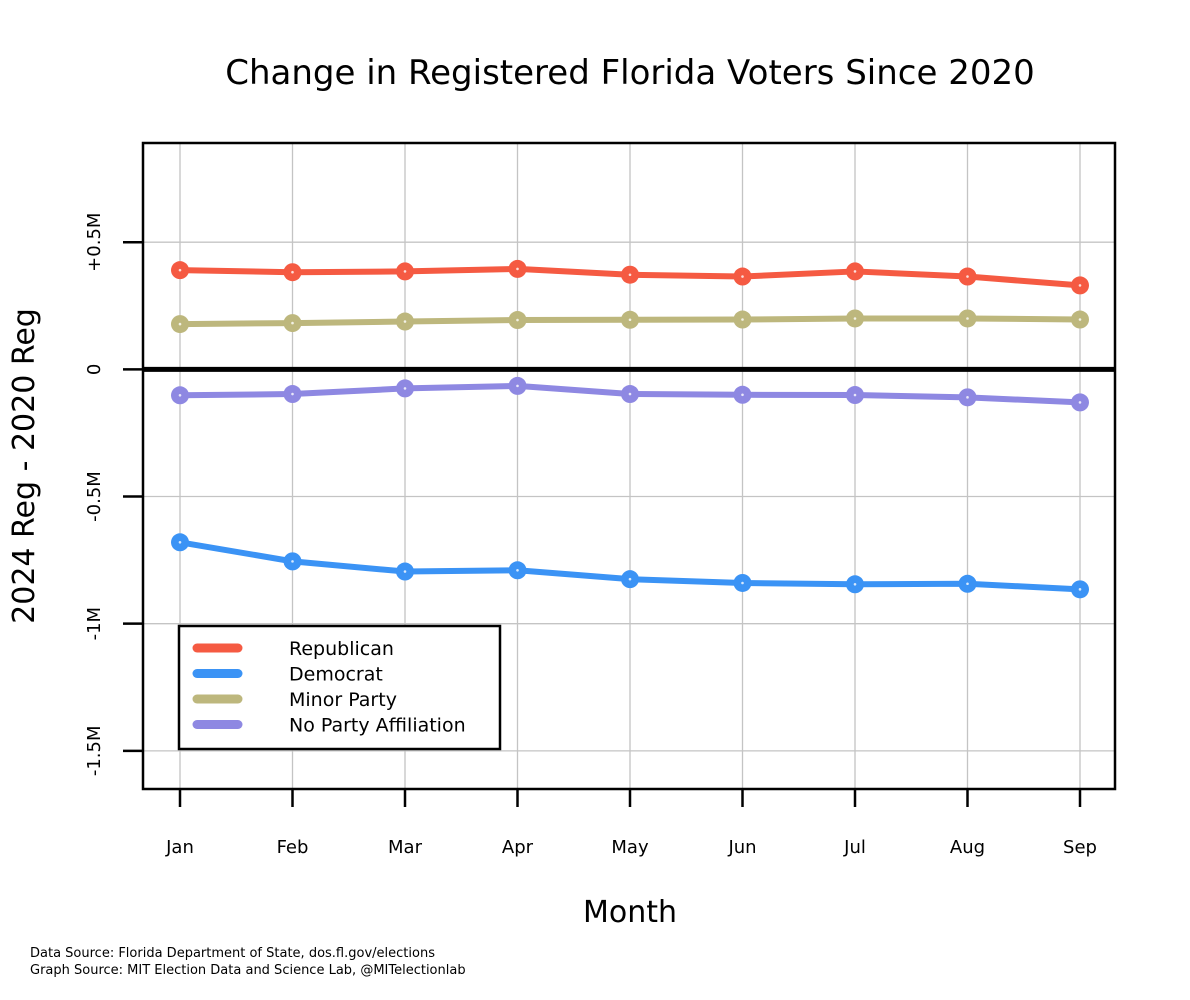 Image resolution: width=1190 pixels, height=1000 pixels. I want to click on point-center-republican-feb, so click(292, 272).